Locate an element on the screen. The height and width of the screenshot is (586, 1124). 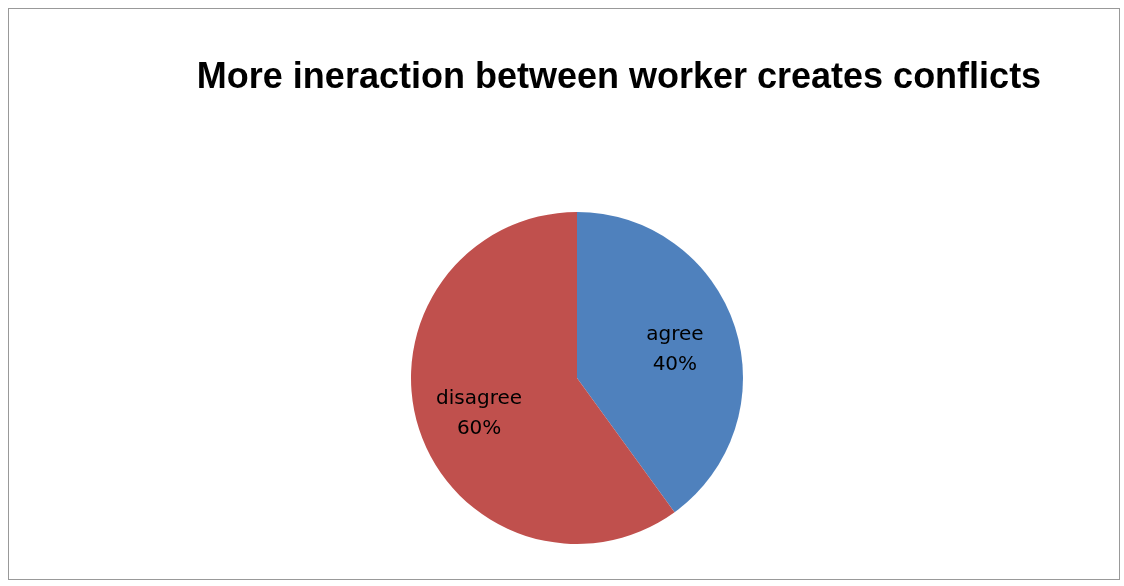
data-label: 40% is located at coordinates (675, 363).